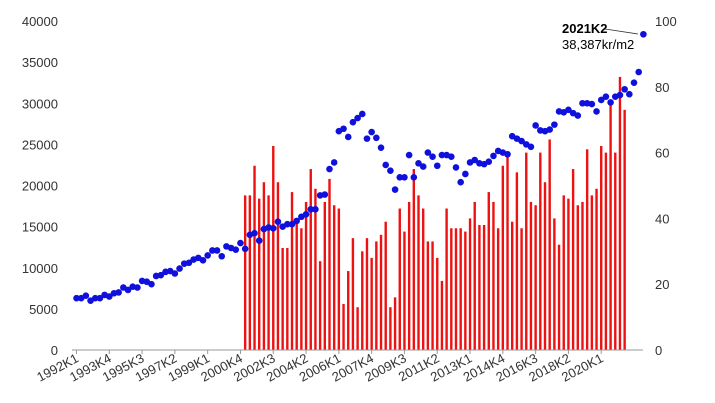 Image resolution: width=715 pixels, height=403 pixels. I want to click on y-left-tick-label: 10000, so click(40, 268).